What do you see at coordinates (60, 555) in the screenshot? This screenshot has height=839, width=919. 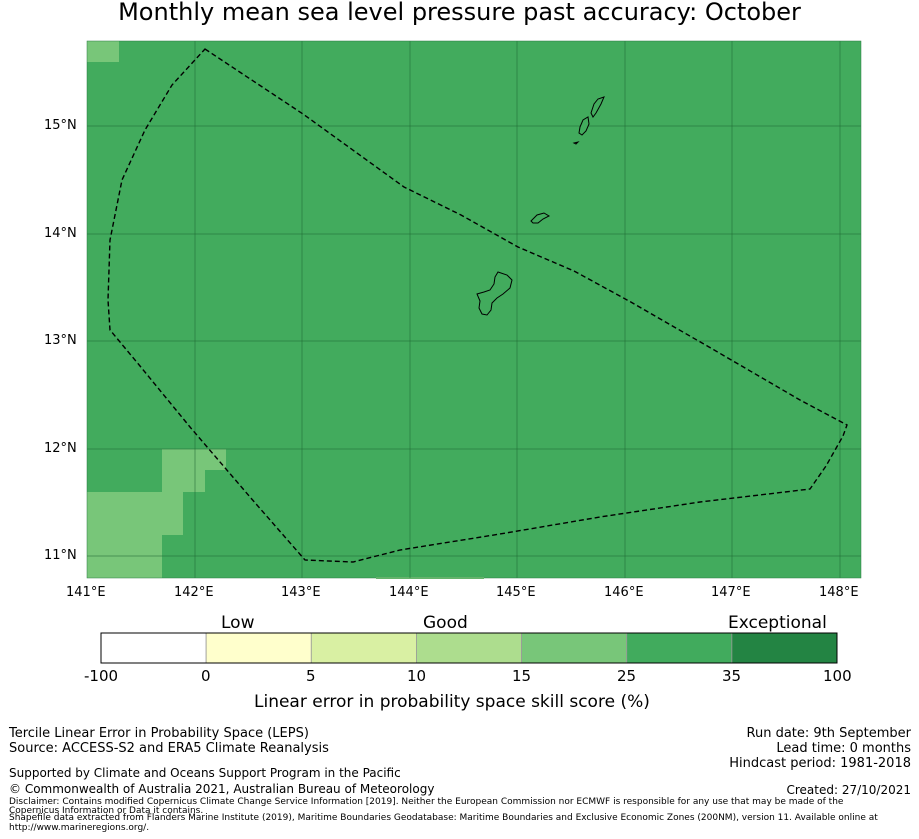 I see `lat-tick-11n: 11°N` at bounding box center [60, 555].